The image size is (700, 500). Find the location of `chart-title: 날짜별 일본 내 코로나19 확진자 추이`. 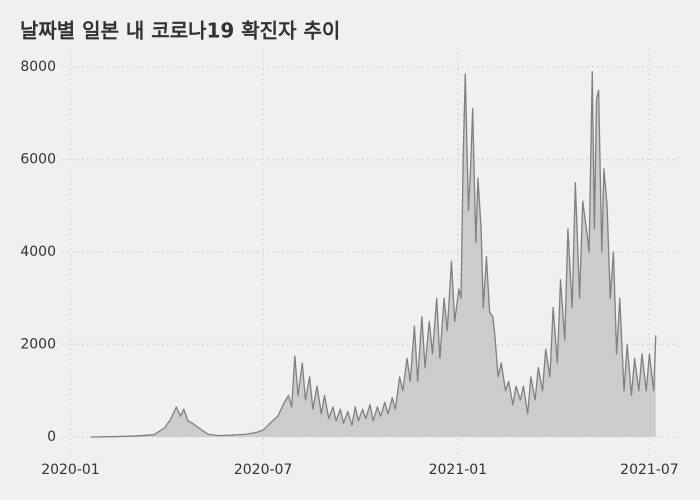

chart-title: 날짜별 일본 내 코로나19 확진자 추이 is located at coordinates (180, 31).